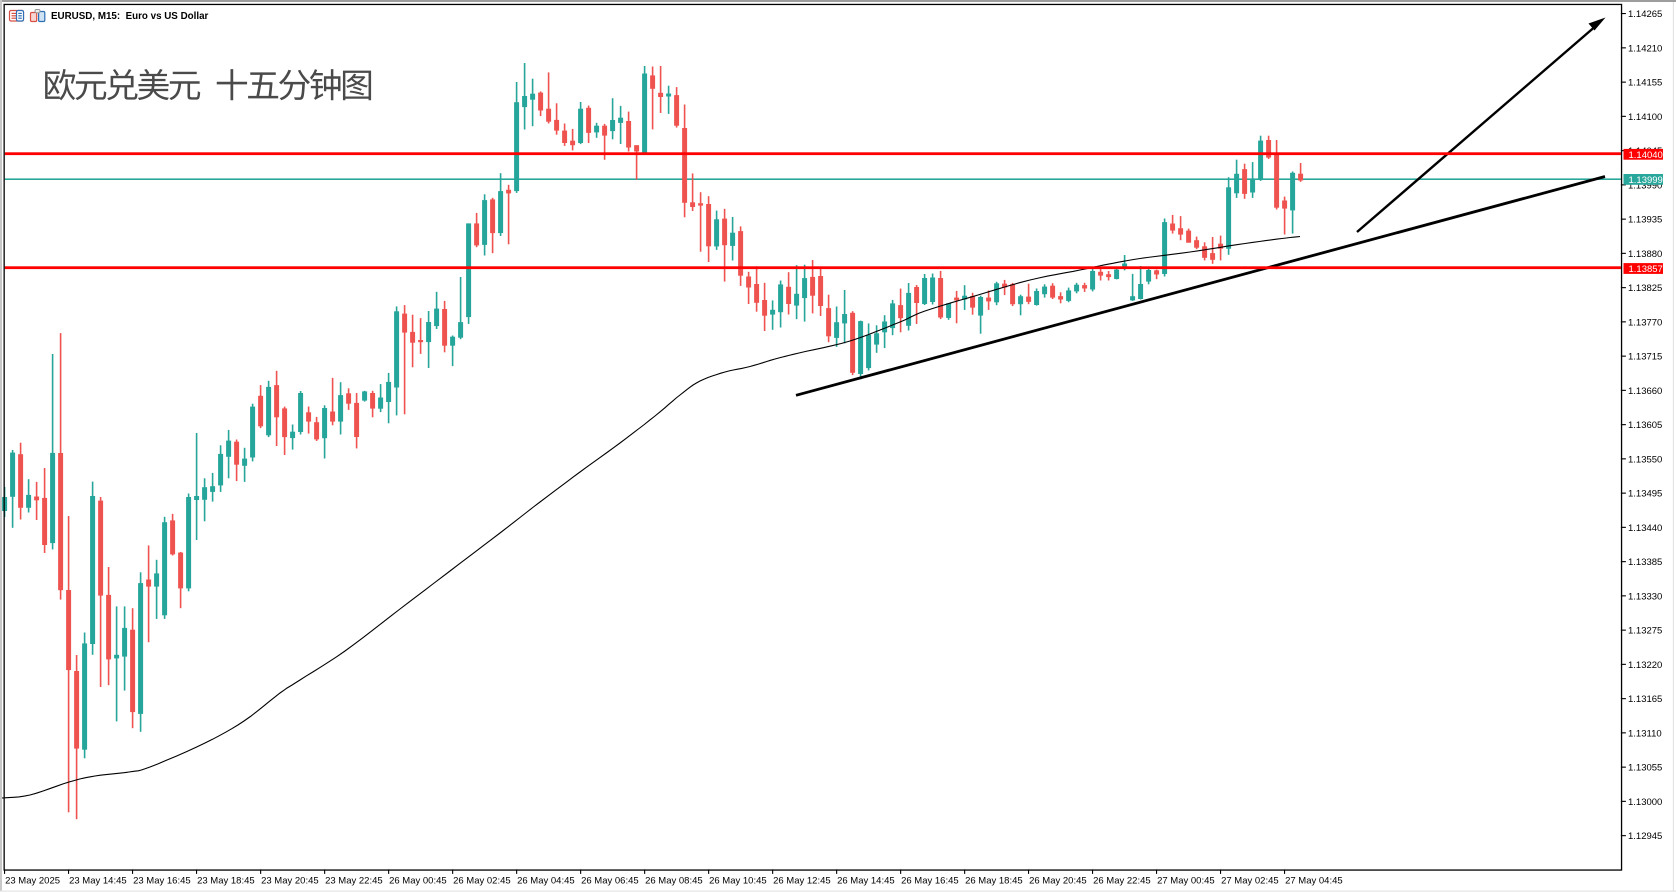 The height and width of the screenshot is (893, 1676). Describe the element at coordinates (546, 881) in the screenshot. I see `svg-text: 26 May 04:45` at that location.